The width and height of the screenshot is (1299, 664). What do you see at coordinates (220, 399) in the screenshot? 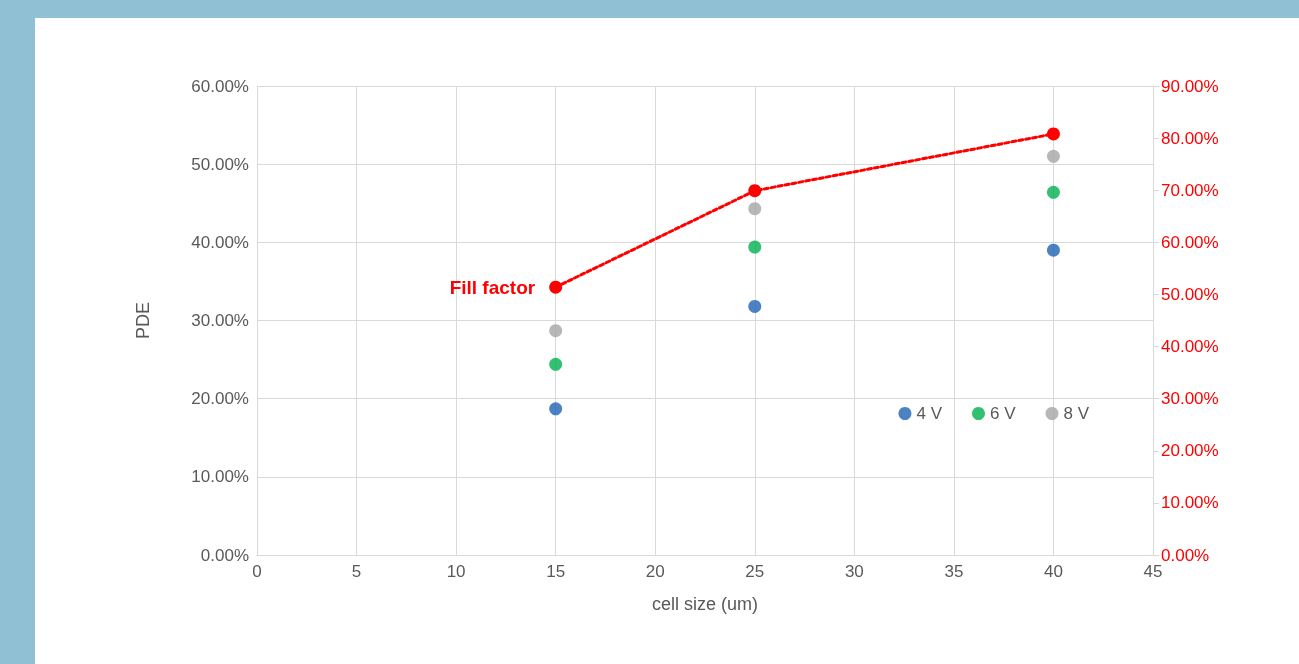
I see `y-tick-label: 20.00%` at bounding box center [220, 399].